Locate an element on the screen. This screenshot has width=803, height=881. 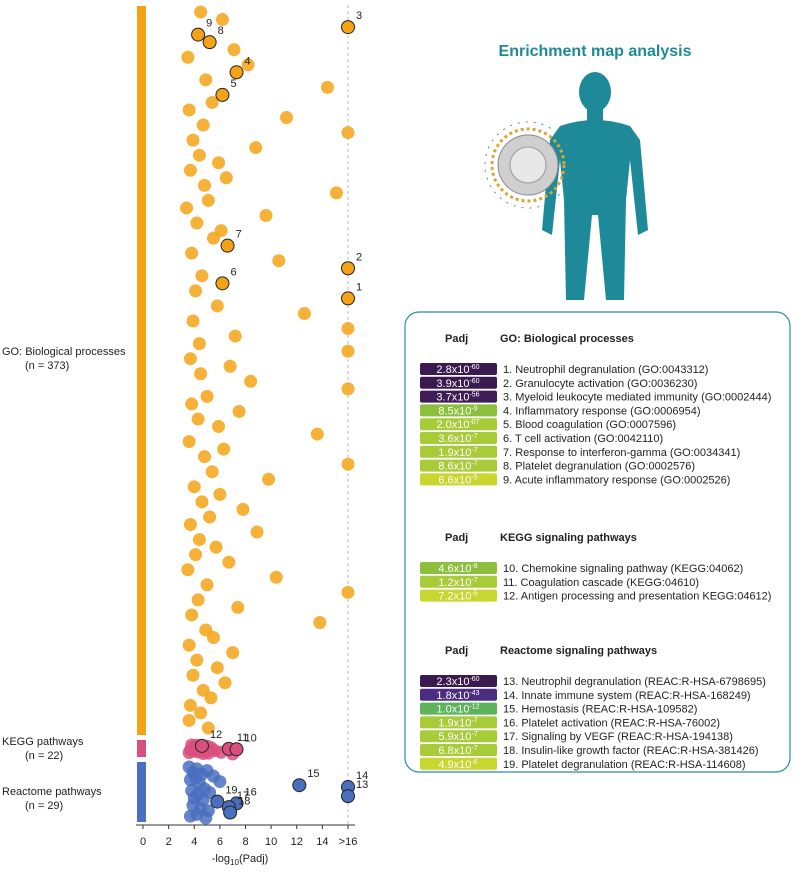
group-count: (n = 22) is located at coordinates (44, 756).